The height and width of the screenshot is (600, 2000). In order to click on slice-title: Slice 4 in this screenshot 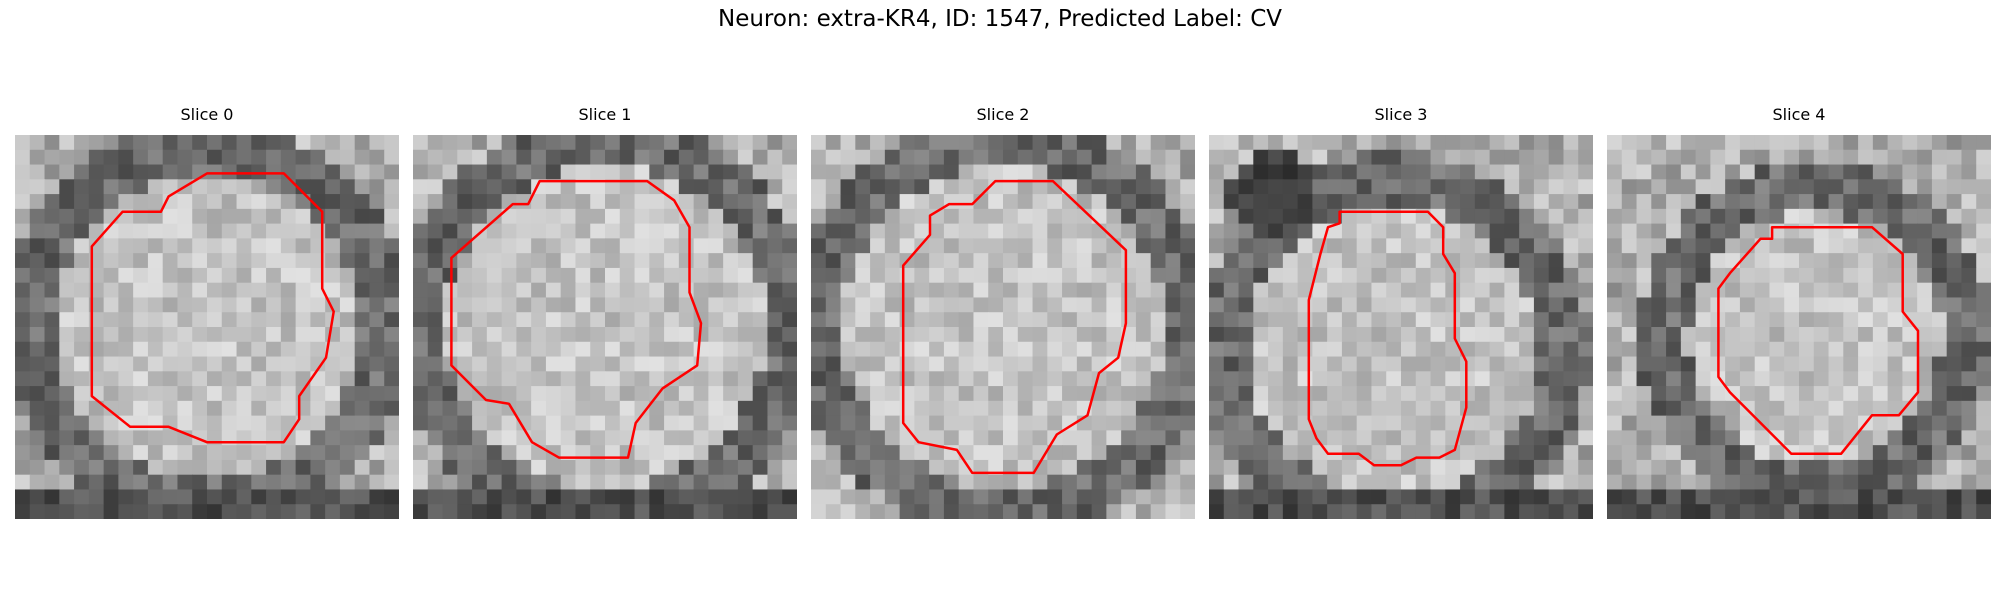, I will do `click(1799, 114)`.